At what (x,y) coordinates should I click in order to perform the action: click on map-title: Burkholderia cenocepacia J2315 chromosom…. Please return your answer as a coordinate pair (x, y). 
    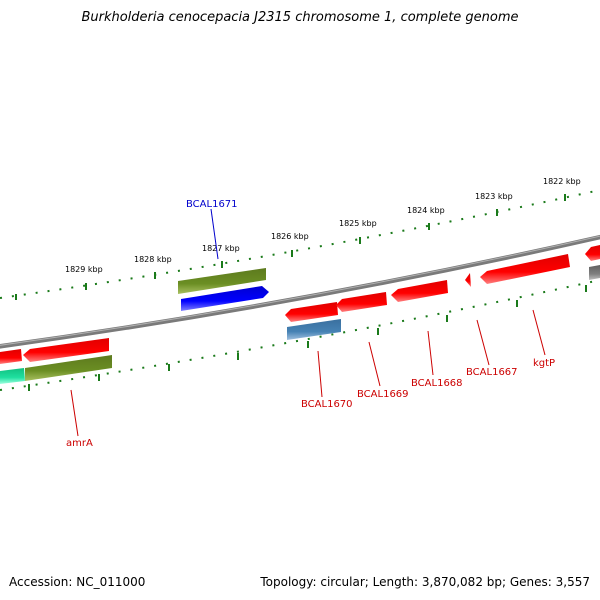
    Looking at the image, I should click on (300, 17).